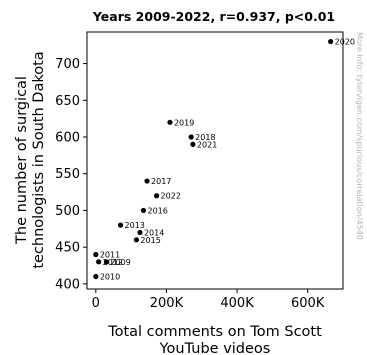 The width and height of the screenshot is (367, 355). Describe the element at coordinates (67, 211) in the screenshot. I see `y-tick-label: 500` at that location.